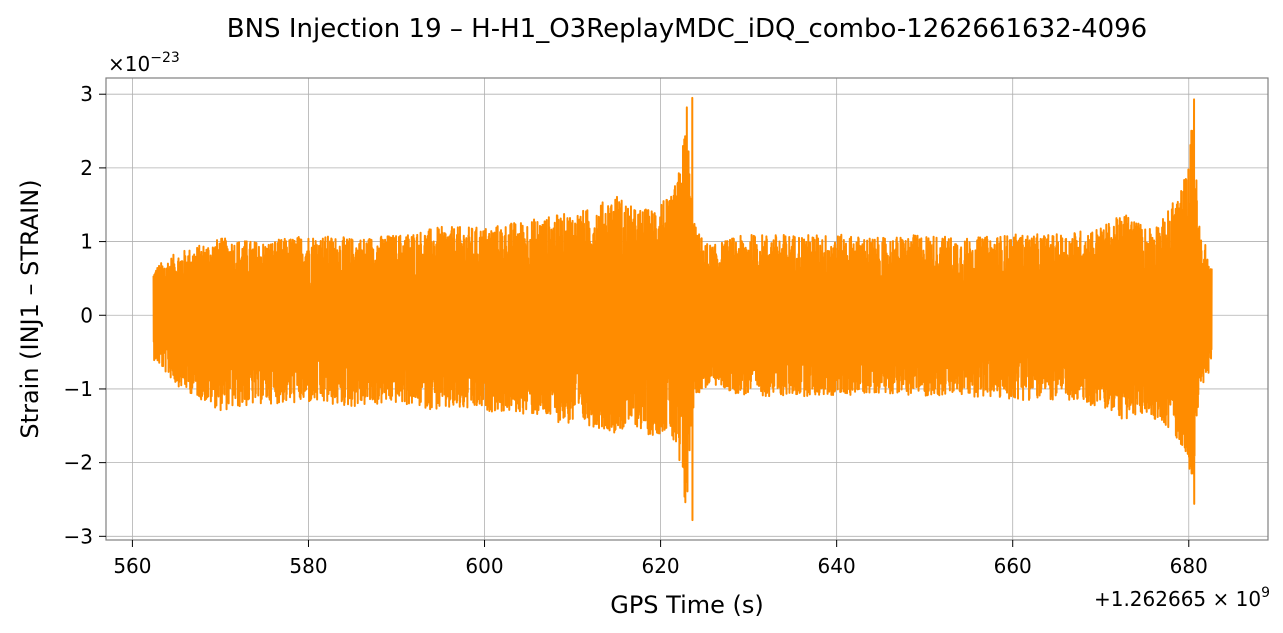 This screenshot has height=633, width=1283. Describe the element at coordinates (484, 566) in the screenshot. I see `x-tick-label: 600` at that location.